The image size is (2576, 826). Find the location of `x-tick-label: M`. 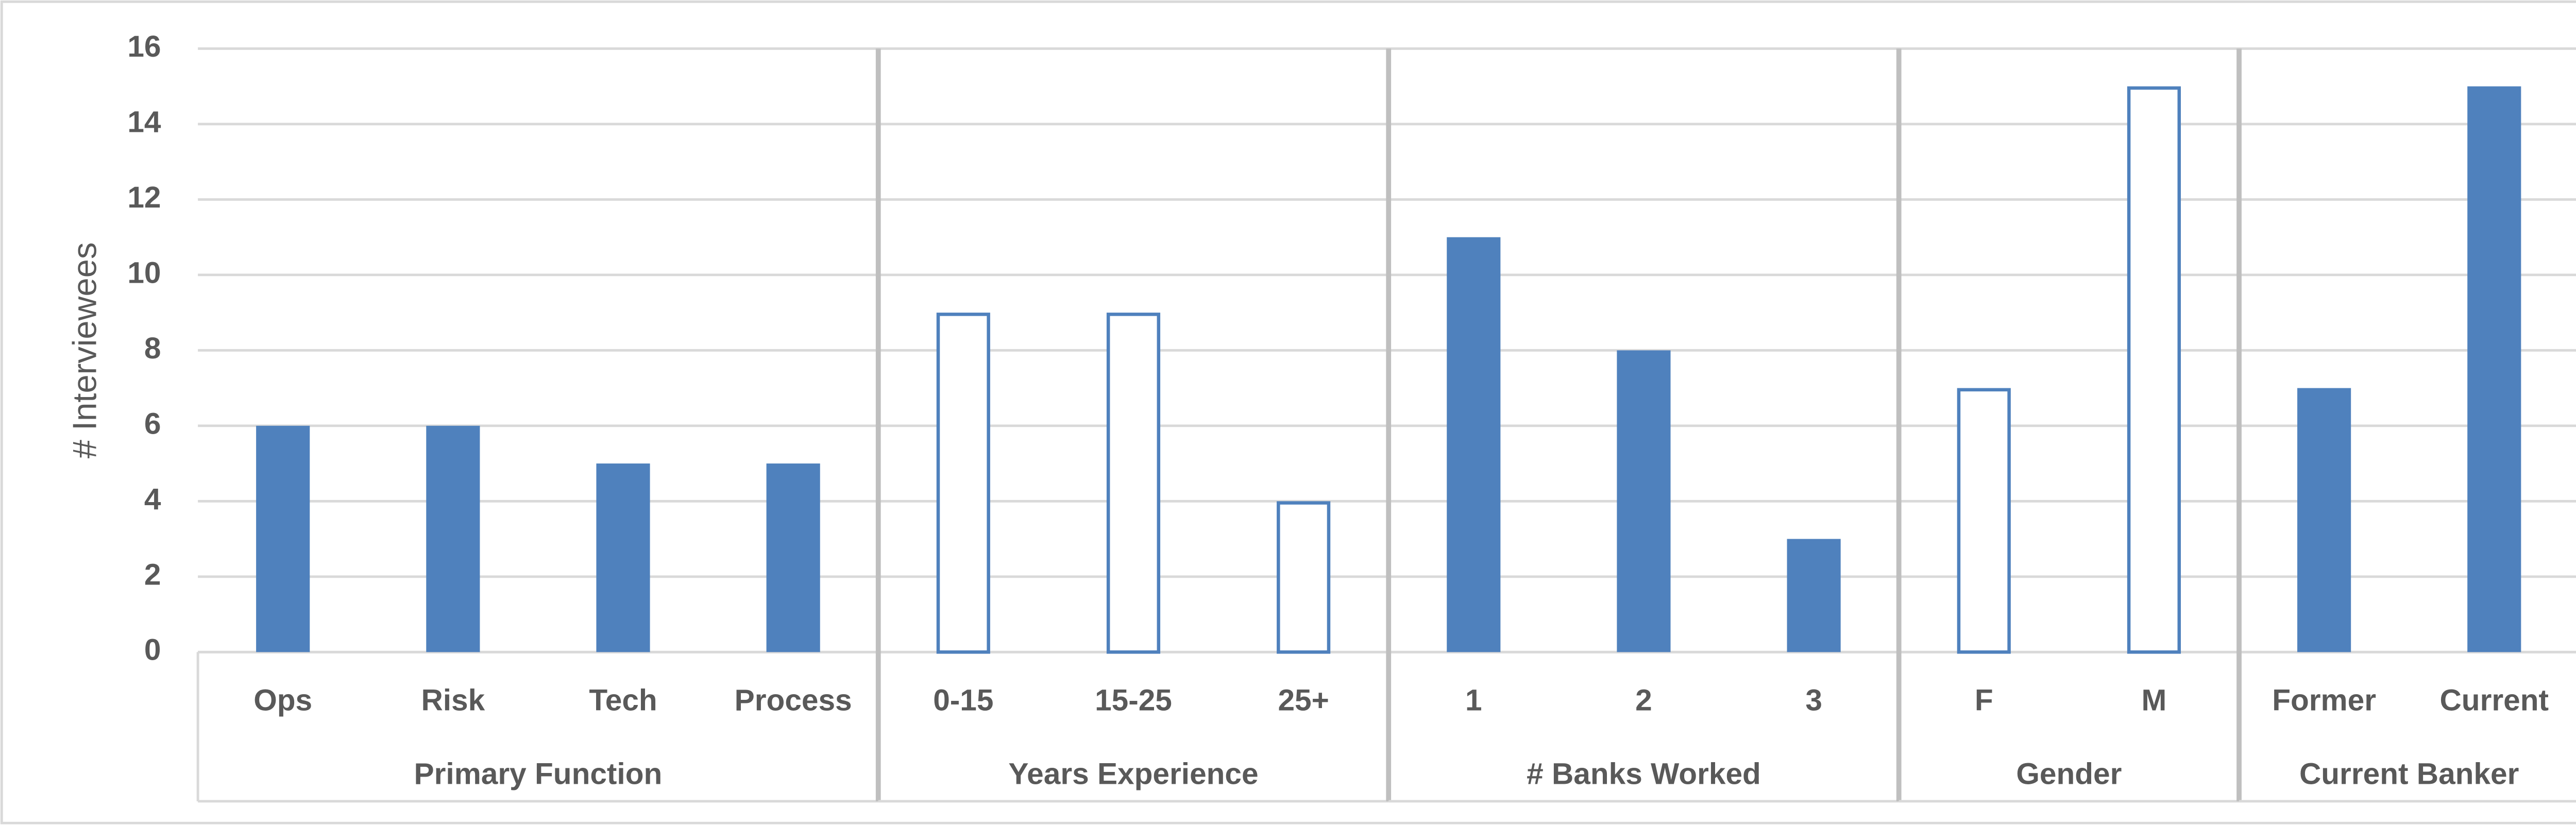

x-tick-label: M is located at coordinates (2154, 700).